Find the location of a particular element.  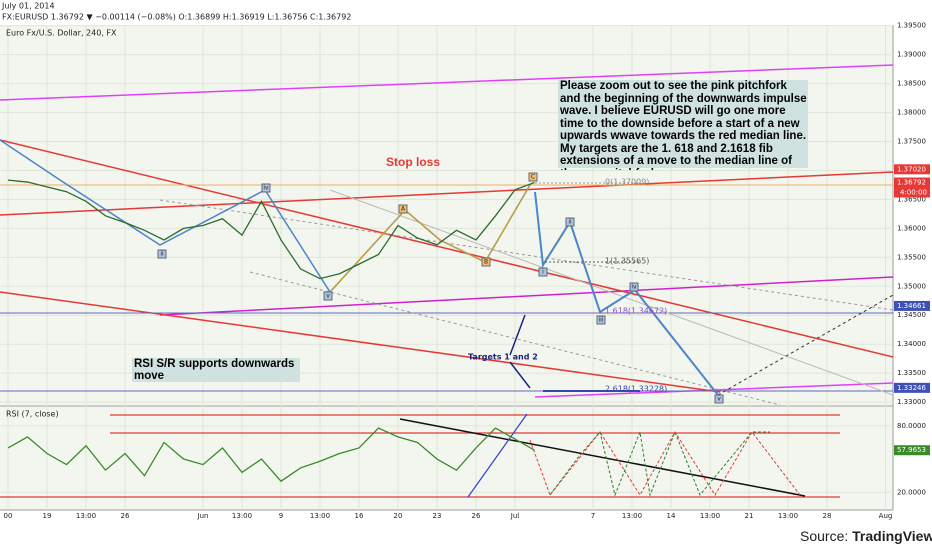

countdown-tag is located at coordinates (912, 192).